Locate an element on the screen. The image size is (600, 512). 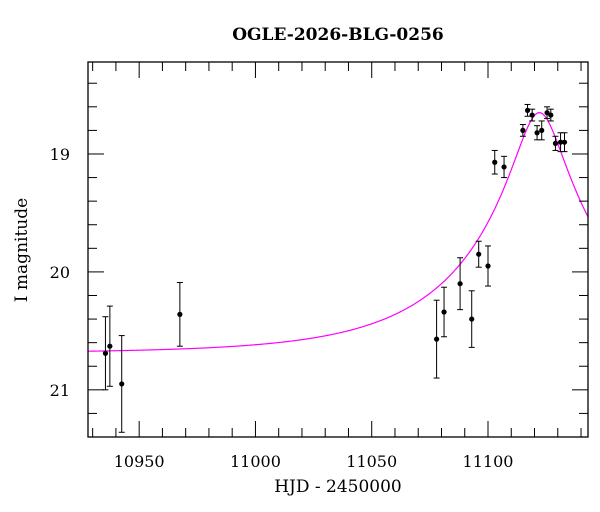
x-tick-label: 11050 is located at coordinates (371, 461).